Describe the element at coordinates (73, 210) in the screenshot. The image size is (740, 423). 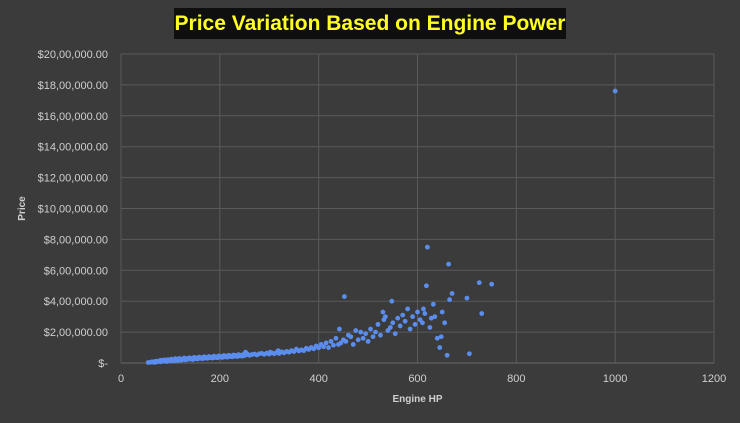
I see `y-tick-label: $10,00,000.00` at that location.